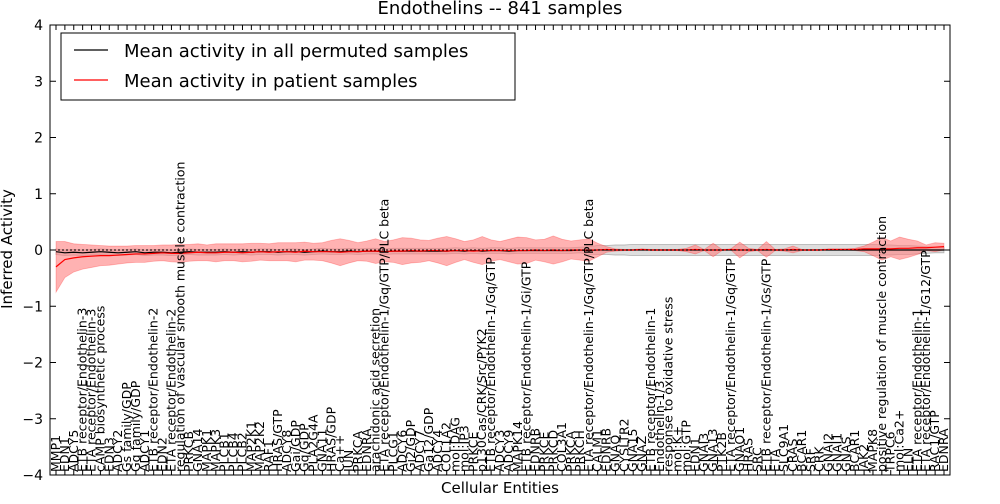 Image resolution: width=1000 pixels, height=504 pixels. What do you see at coordinates (614, 453) in the screenshot?
I see `x-tick-label: GNAQ` at bounding box center [614, 453].